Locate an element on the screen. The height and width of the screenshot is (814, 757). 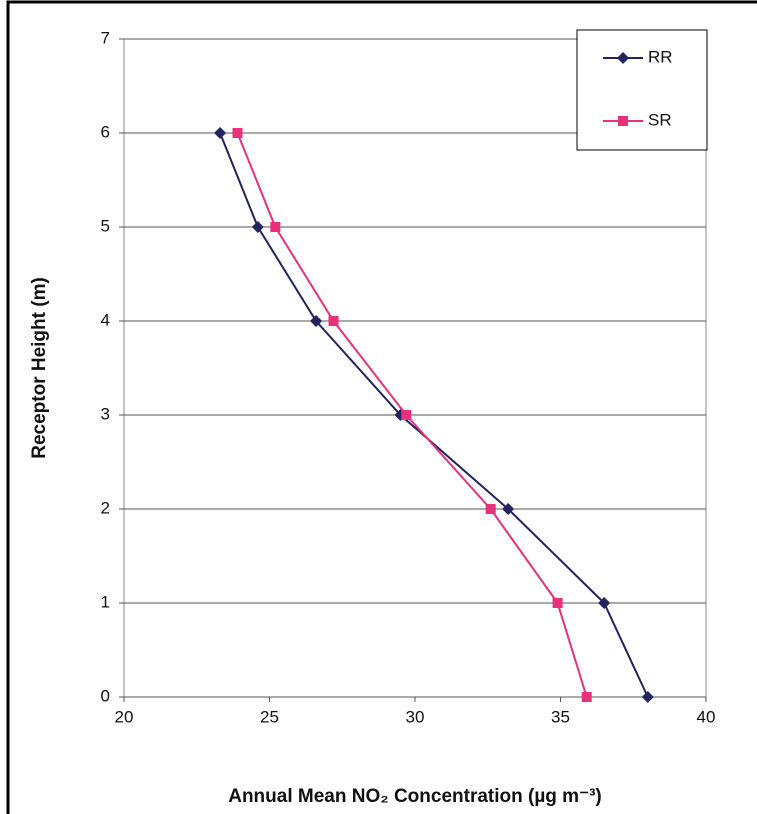
x-axis-title: Annual Mean NO₂ Concentration (µg m⁻³) is located at coordinates (415, 796).